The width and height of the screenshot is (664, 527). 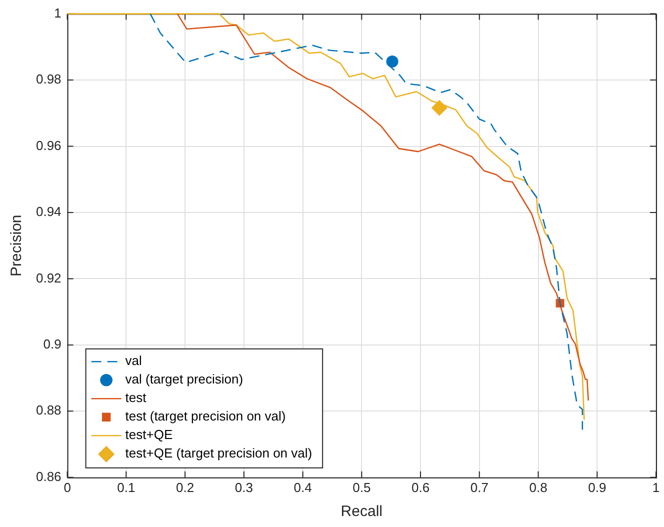 What do you see at coordinates (49, 476) in the screenshot?
I see `y-tick-label: 0.86` at bounding box center [49, 476].